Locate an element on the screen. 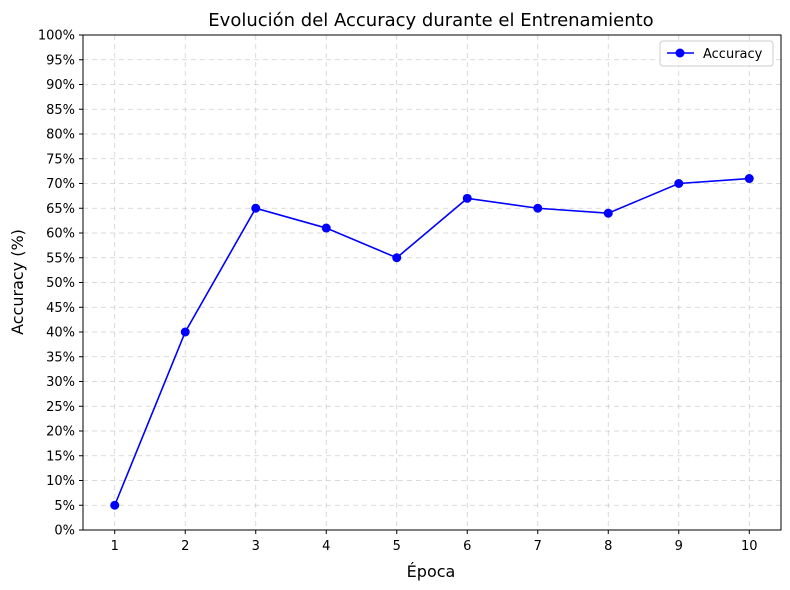 This screenshot has height=590, width=790. x-tick-label: 7 is located at coordinates (538, 546).